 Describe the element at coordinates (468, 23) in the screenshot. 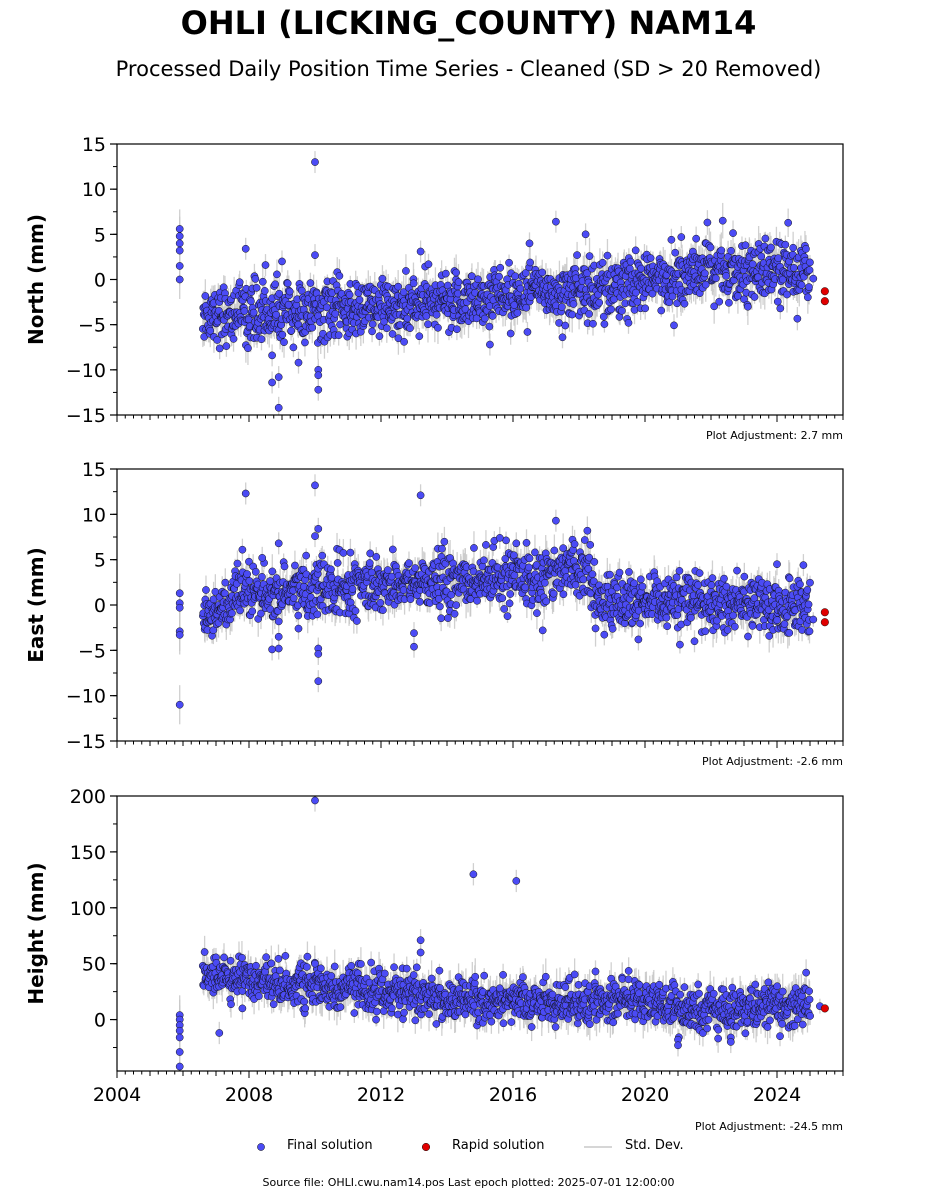

I see `page-title: OHLI (LICKING_COUNTY) NAM14` at that location.